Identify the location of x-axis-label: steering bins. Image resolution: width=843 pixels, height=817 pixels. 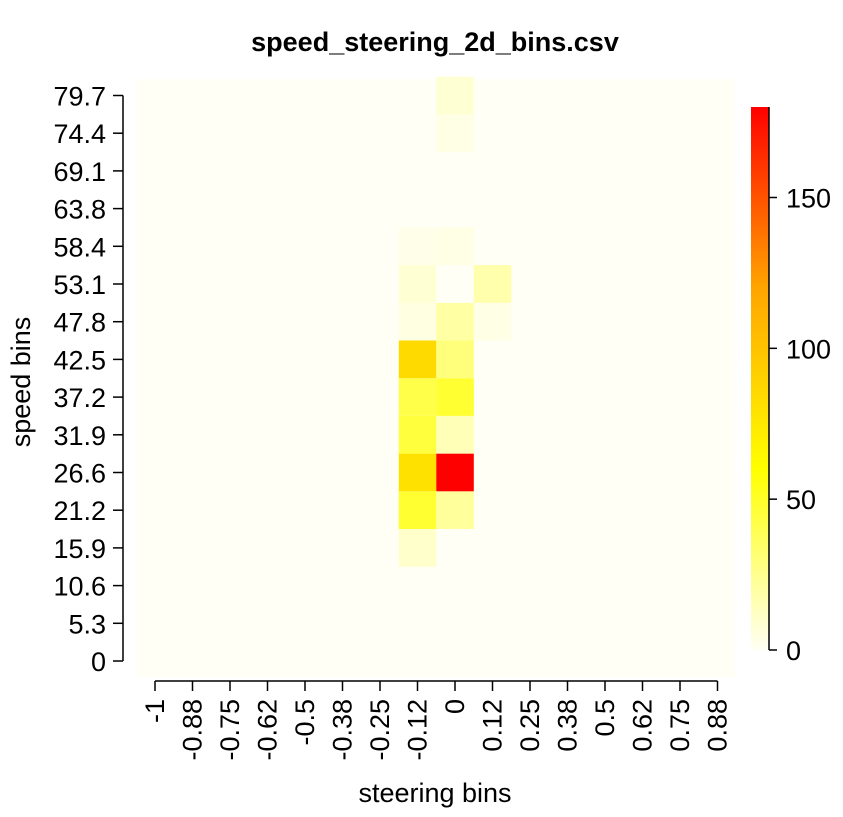
(434, 793).